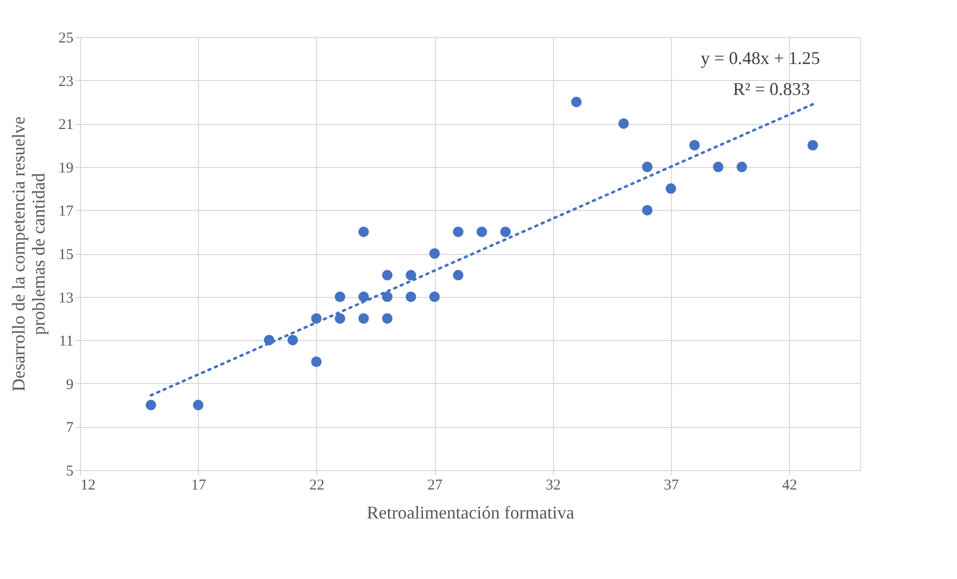  Describe the element at coordinates (436, 486) in the screenshot. I see `x-tick-label: 27` at that location.